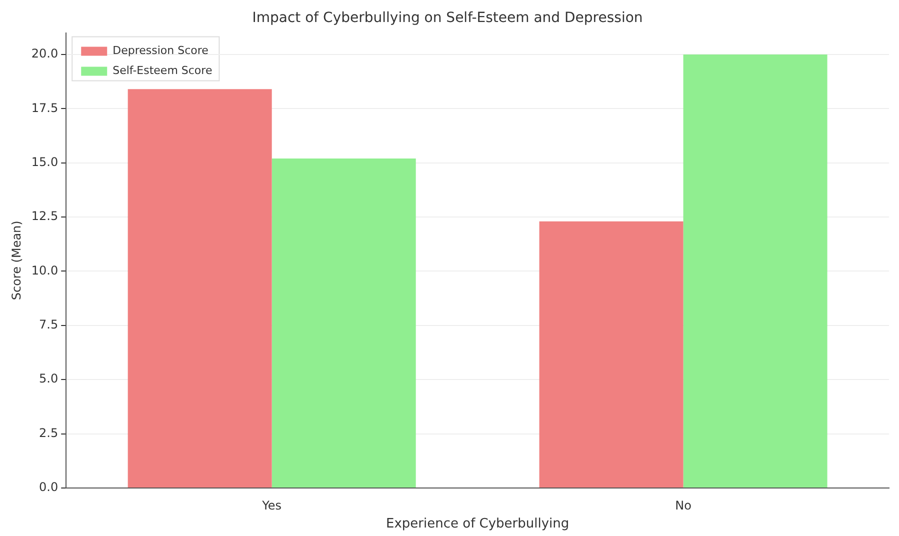  I want to click on legend-label: Depression Score, so click(160, 51).